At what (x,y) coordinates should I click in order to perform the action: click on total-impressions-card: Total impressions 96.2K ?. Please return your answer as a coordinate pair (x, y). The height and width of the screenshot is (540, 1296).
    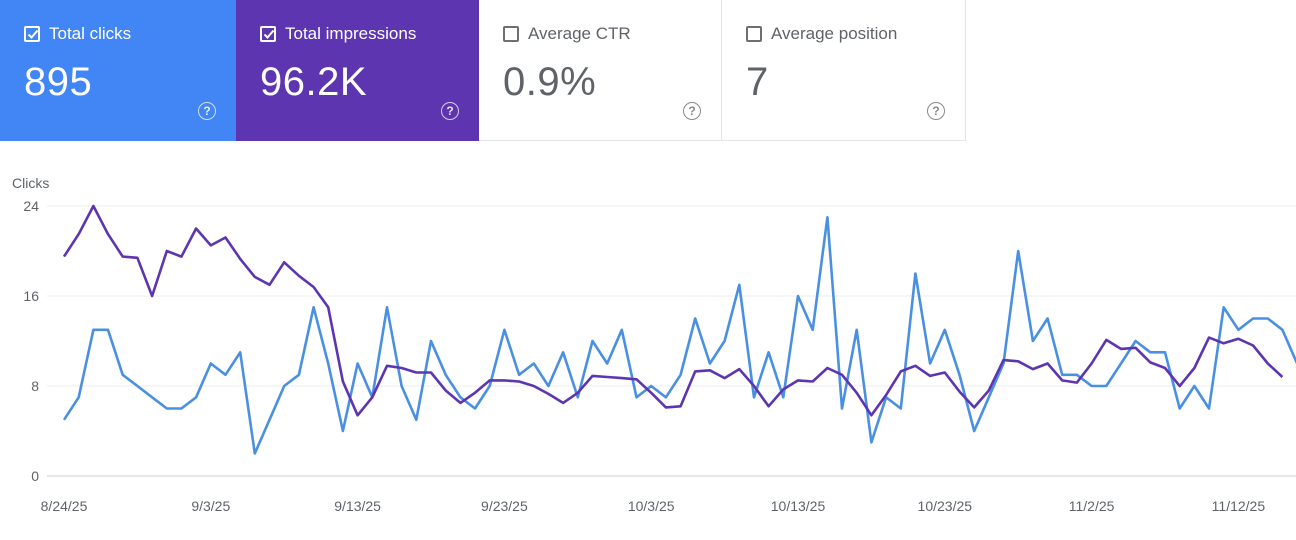
    Looking at the image, I should click on (357, 70).